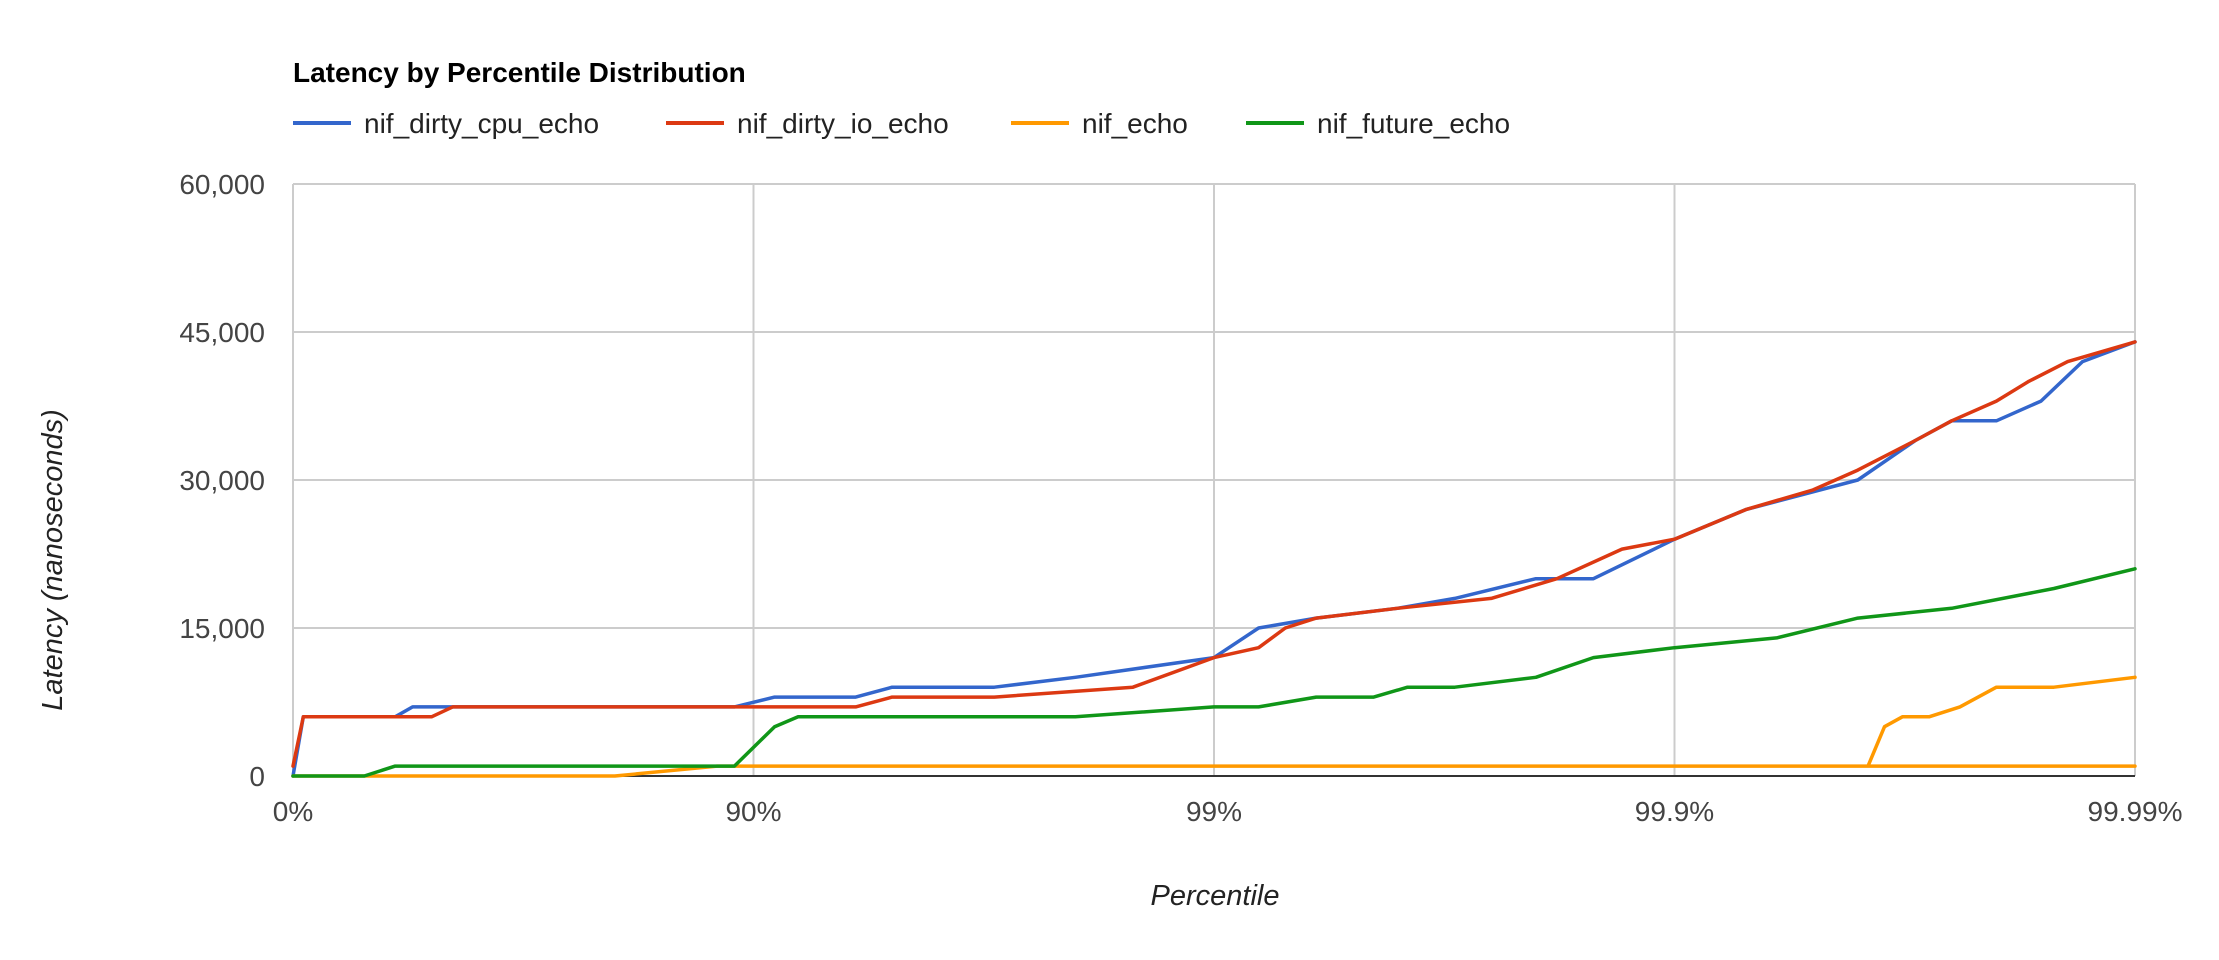  I want to click on x-tick-label: 99.99%, so click(2135, 811).